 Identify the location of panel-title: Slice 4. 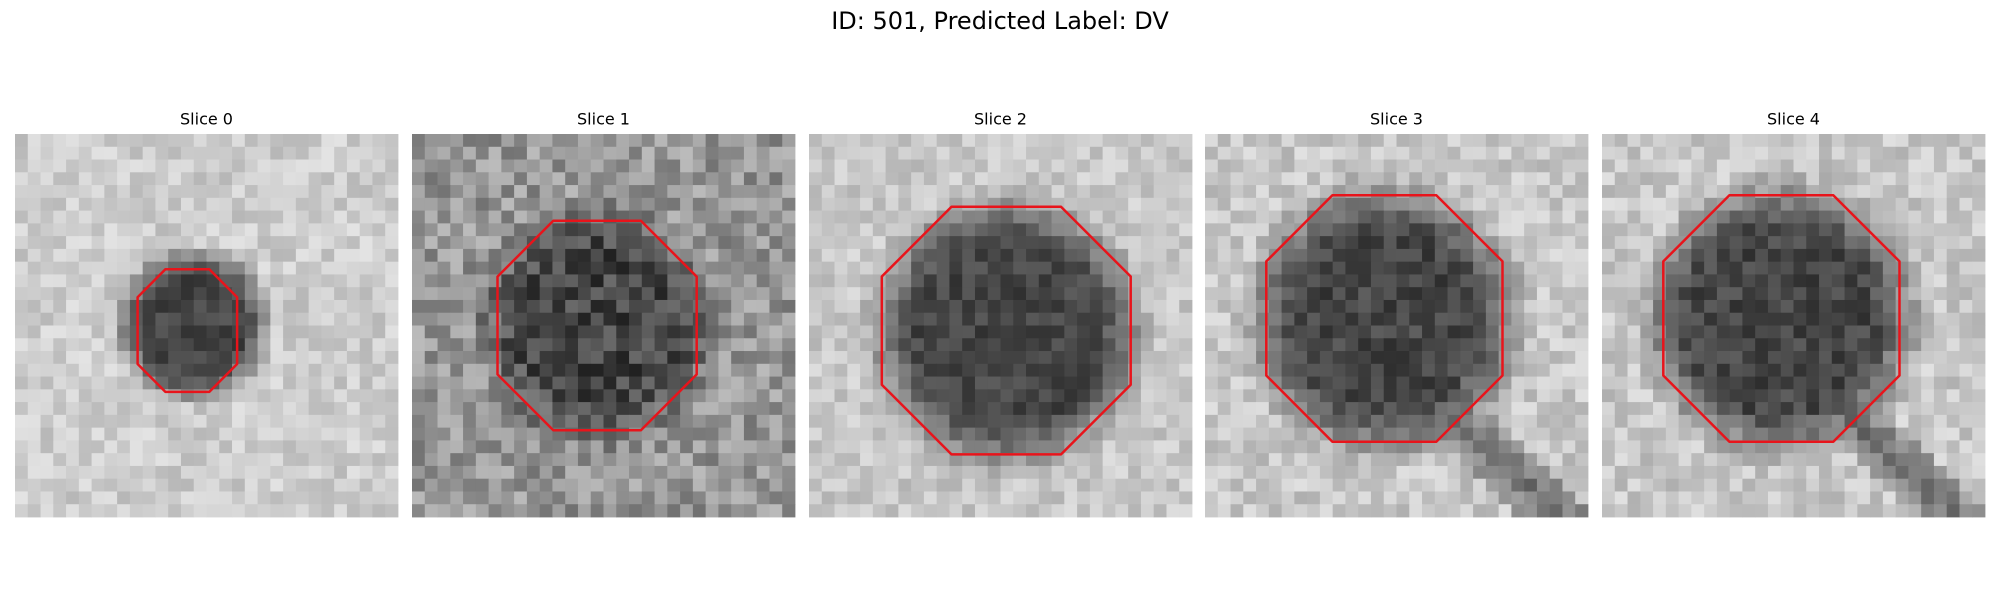
(1793, 119).